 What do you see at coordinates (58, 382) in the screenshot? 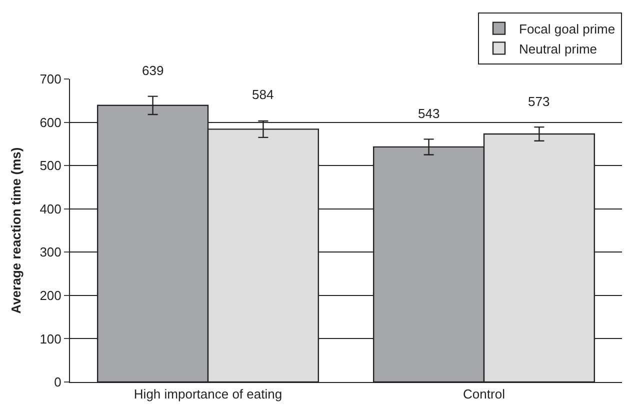
I see `y-tick-label: 0` at bounding box center [58, 382].